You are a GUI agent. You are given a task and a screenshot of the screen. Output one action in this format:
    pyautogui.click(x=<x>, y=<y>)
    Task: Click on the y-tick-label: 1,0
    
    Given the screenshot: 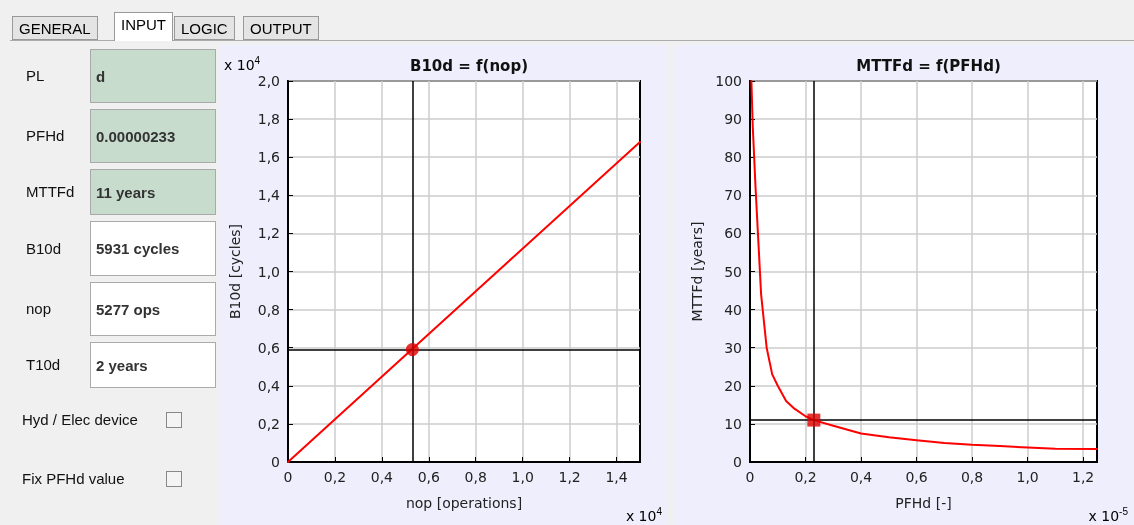 What is the action you would take?
    pyautogui.click(x=268, y=271)
    